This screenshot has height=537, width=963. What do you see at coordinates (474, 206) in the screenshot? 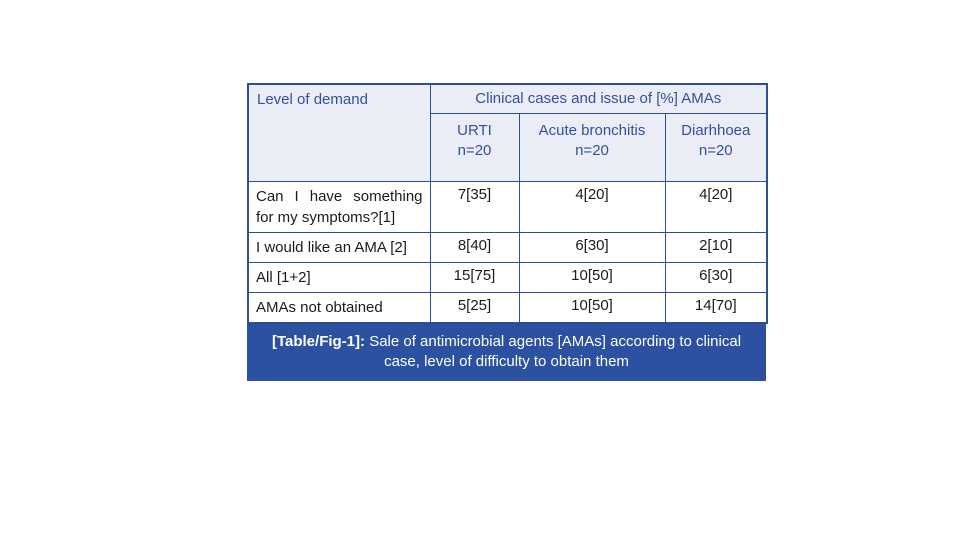
I see `value-cell: 7[35]` at bounding box center [474, 206].